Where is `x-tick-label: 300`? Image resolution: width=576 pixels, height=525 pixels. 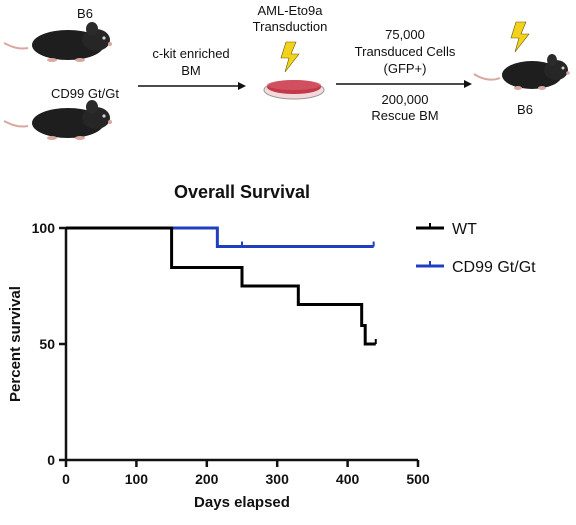
x-tick-label: 300 is located at coordinates (278, 479).